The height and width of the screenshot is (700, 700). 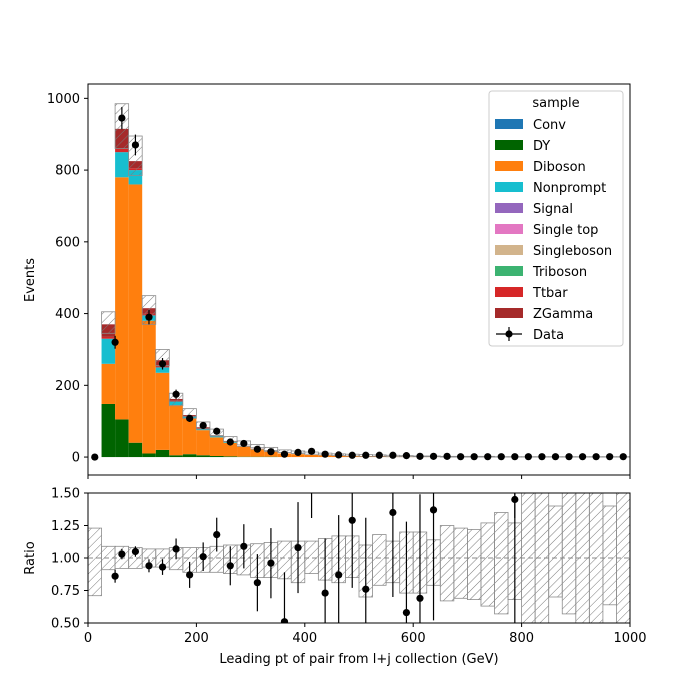 I want to click on main-ytick-label: 800, so click(x=67, y=171).